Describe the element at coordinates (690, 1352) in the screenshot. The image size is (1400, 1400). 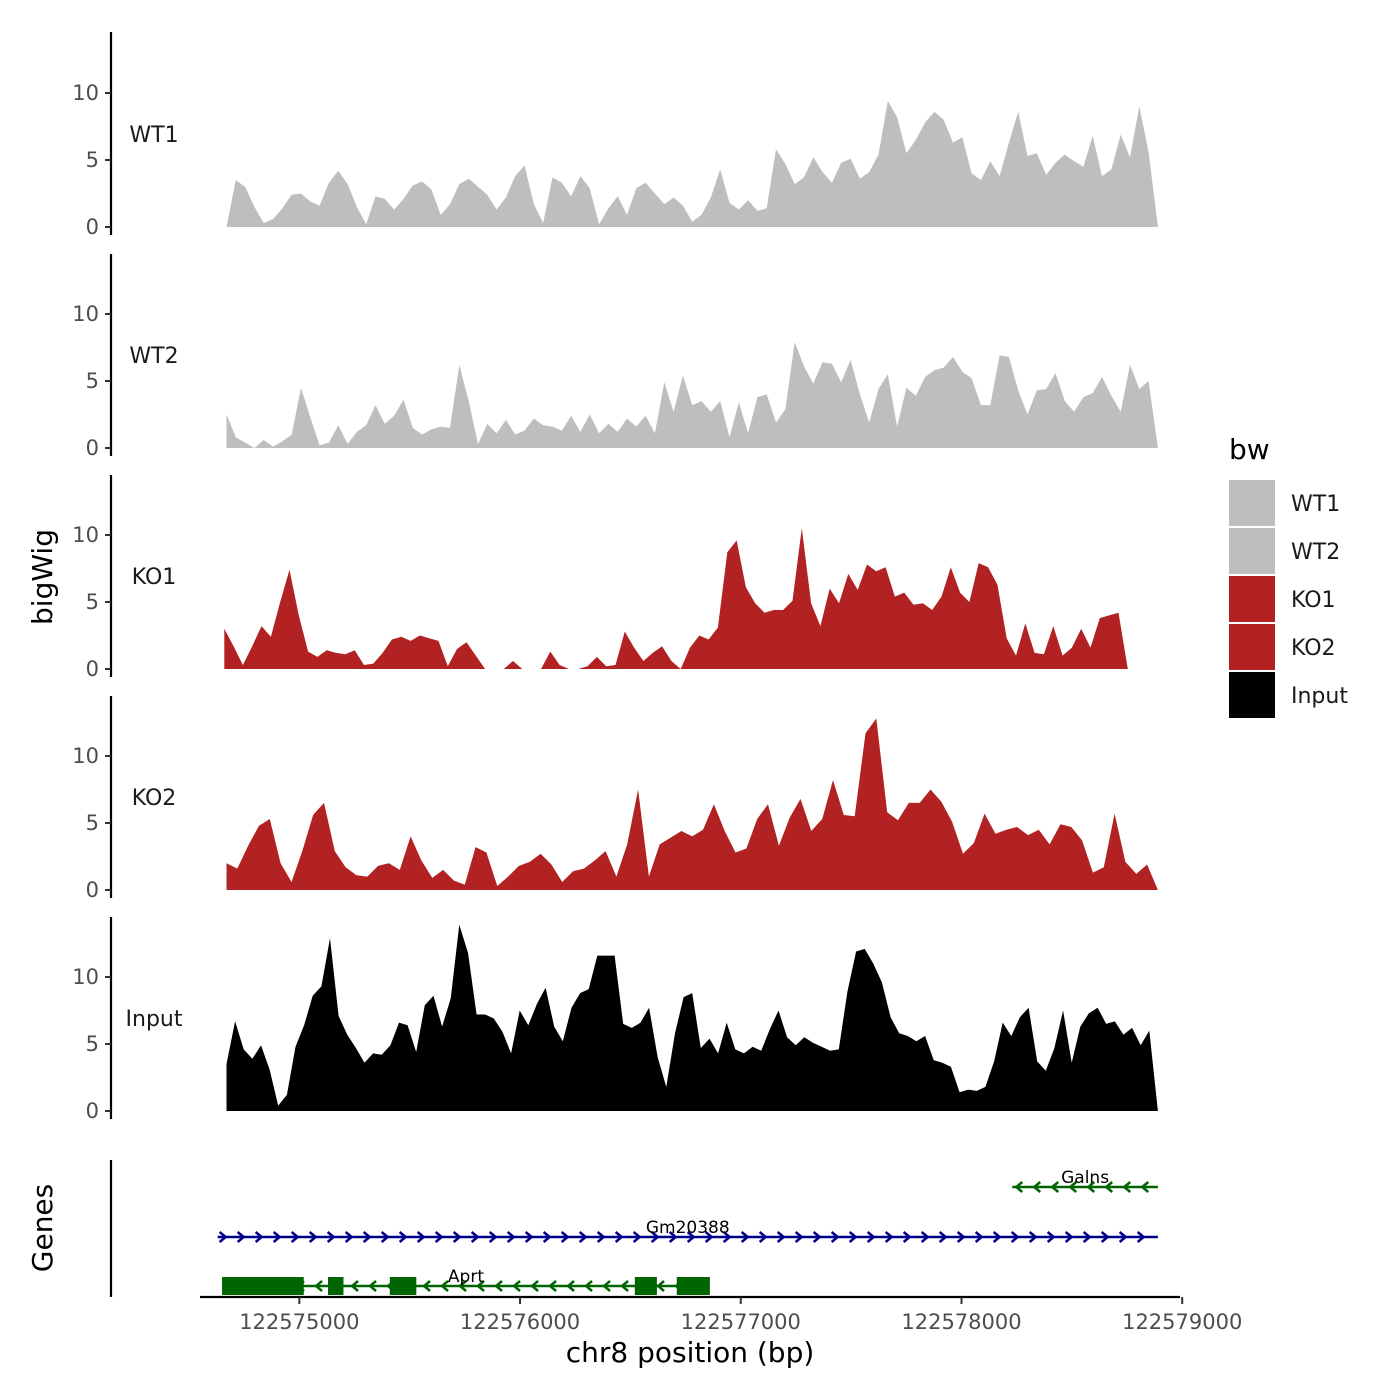
I see `x-axis-title: chr8 position (bp)` at that location.